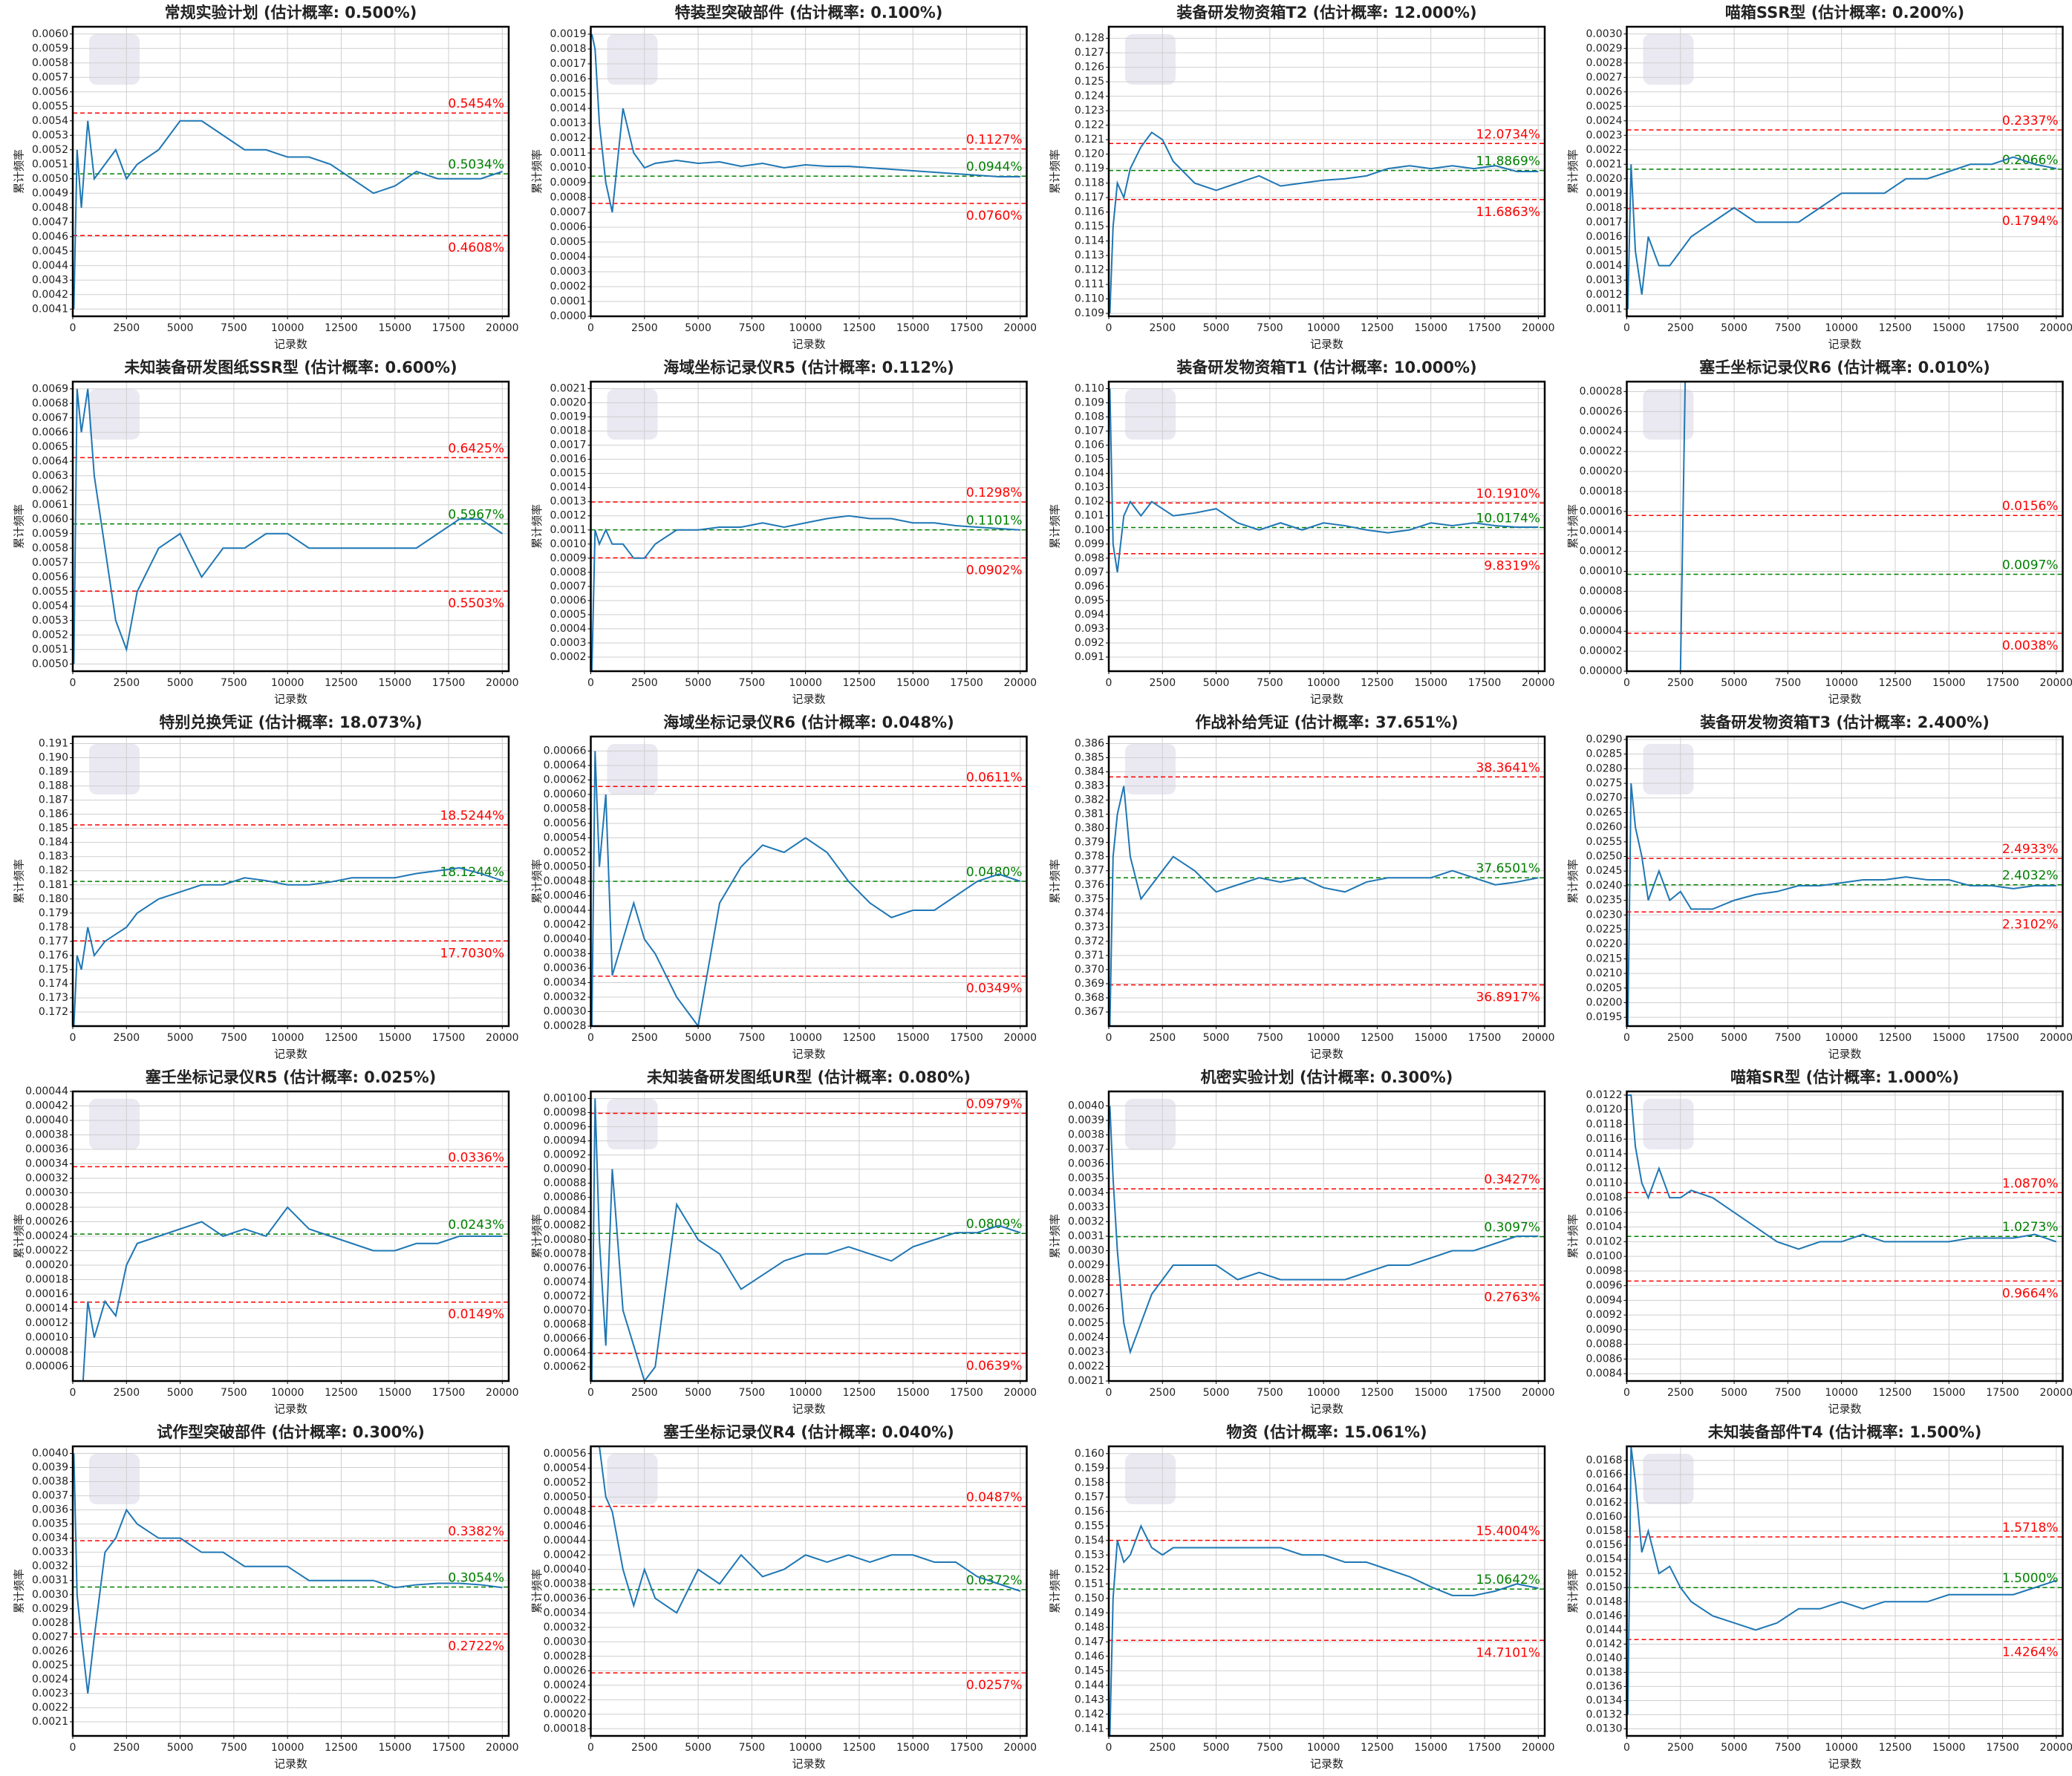 The height and width of the screenshot is (1776, 2072). Describe the element at coordinates (46, 1149) in the screenshot. I see `y-tick-label: 0.00036` at that location.